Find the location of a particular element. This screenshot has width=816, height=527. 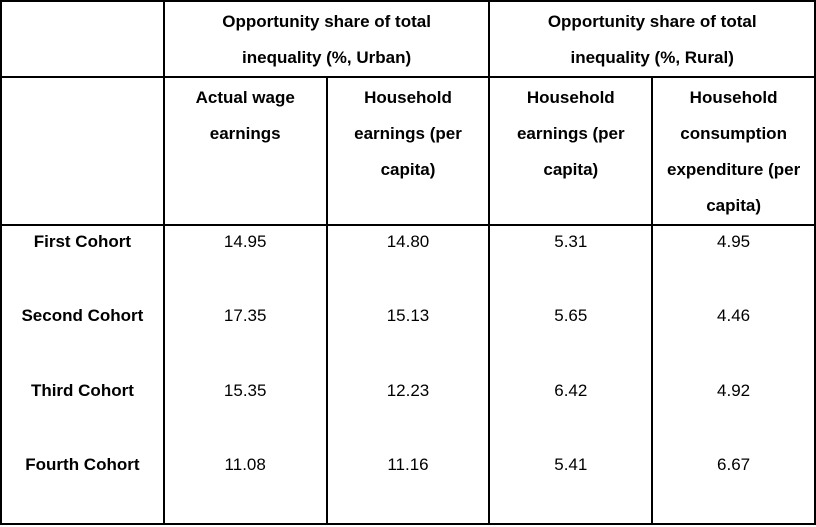

row-label: Third Cohort is located at coordinates (82, 412).